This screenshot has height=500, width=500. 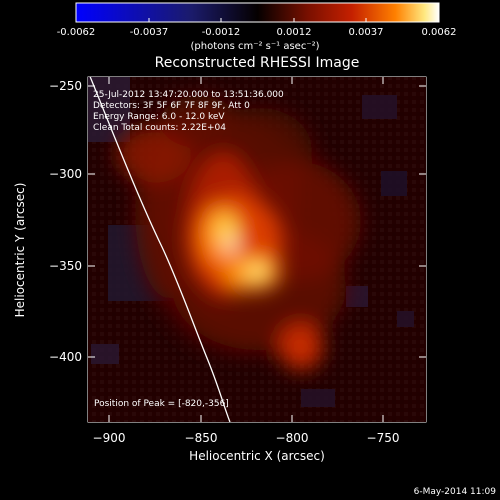 I want to click on energy-range: Energy Range: 6.0 - 12.0 keV, so click(x=159, y=117).